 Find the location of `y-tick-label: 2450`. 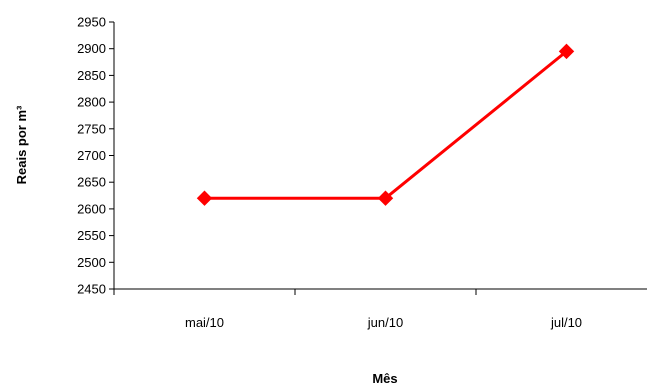

y-tick-label: 2450 is located at coordinates (91, 289).